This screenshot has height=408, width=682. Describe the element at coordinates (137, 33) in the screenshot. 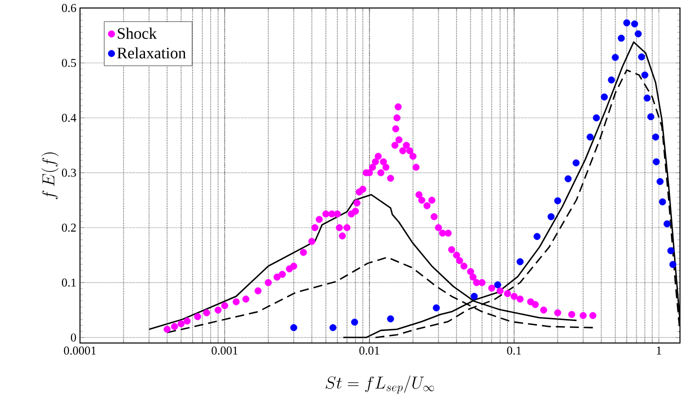

I see `legend-label: Shock` at that location.